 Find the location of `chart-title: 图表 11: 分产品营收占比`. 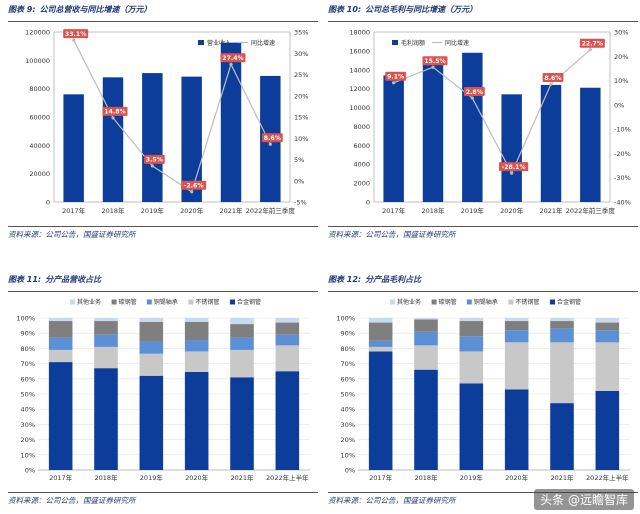

chart-title: 图表 11: 分产品营收占比 is located at coordinates (55, 279).